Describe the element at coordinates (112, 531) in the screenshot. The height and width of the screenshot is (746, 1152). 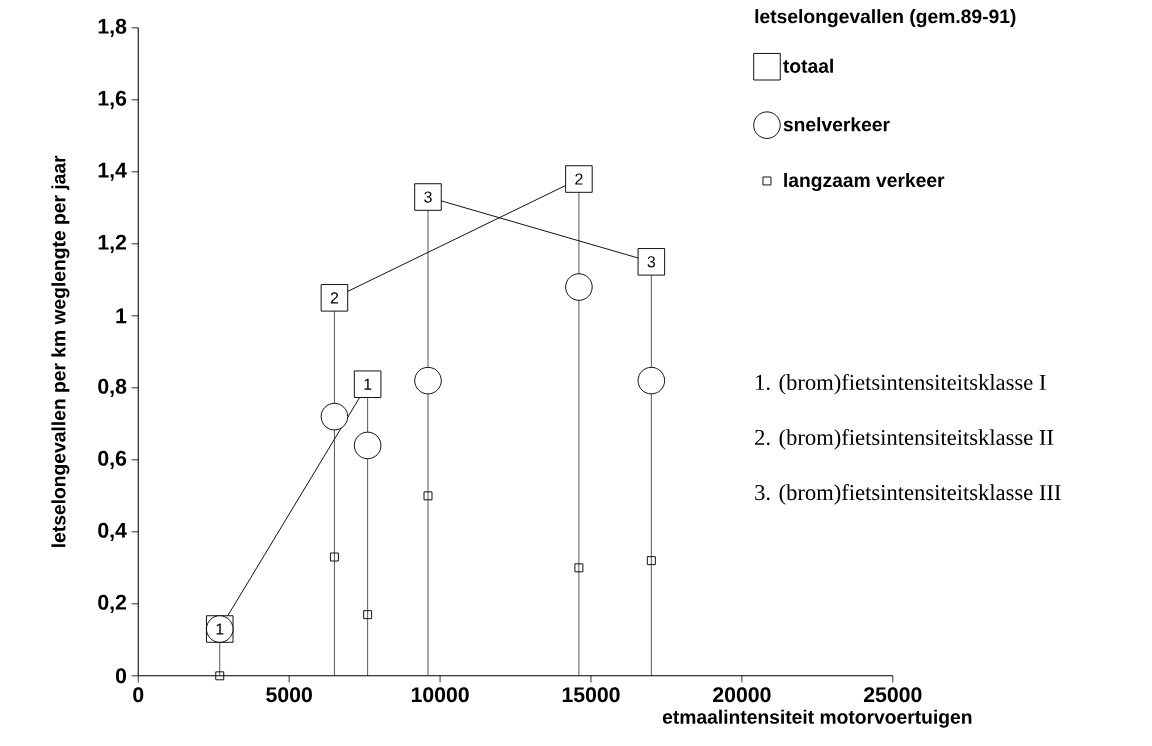
I see `y-tick-label: 0,4` at that location.